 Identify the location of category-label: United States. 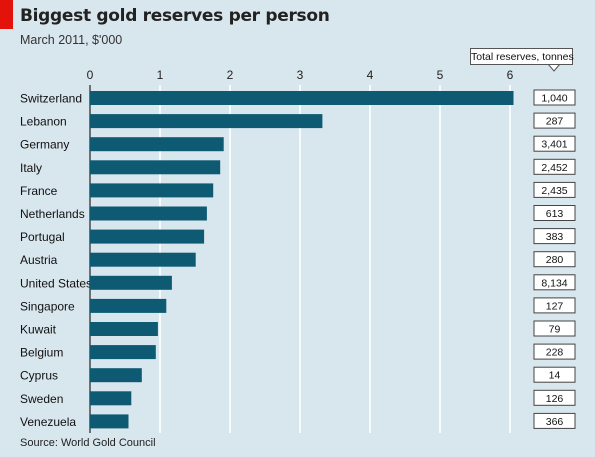
(56, 283).